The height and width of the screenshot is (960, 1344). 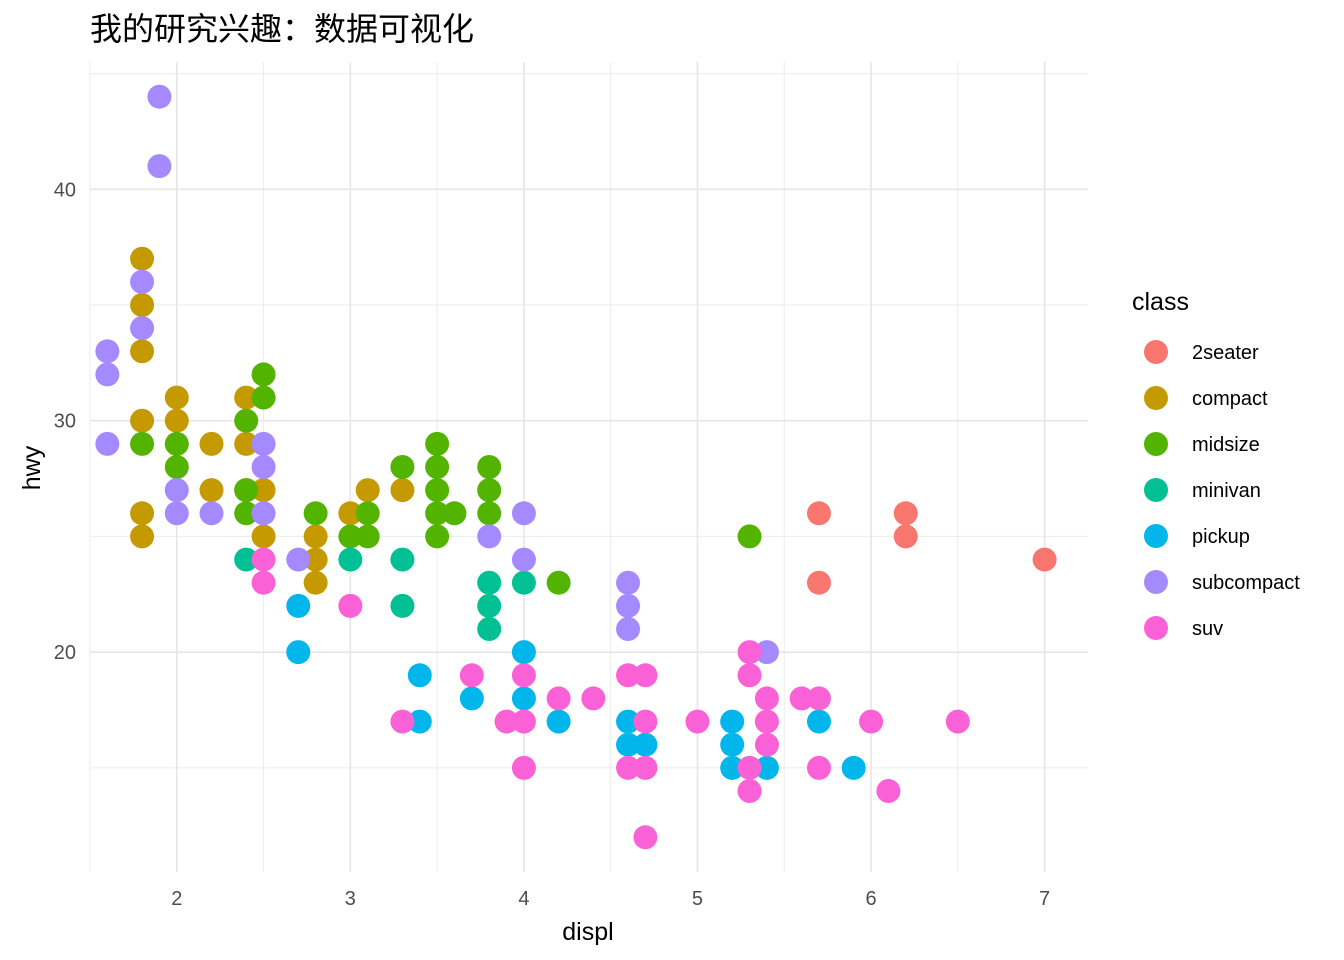 What do you see at coordinates (587, 932) in the screenshot?
I see `x-axis-title: displ` at bounding box center [587, 932].